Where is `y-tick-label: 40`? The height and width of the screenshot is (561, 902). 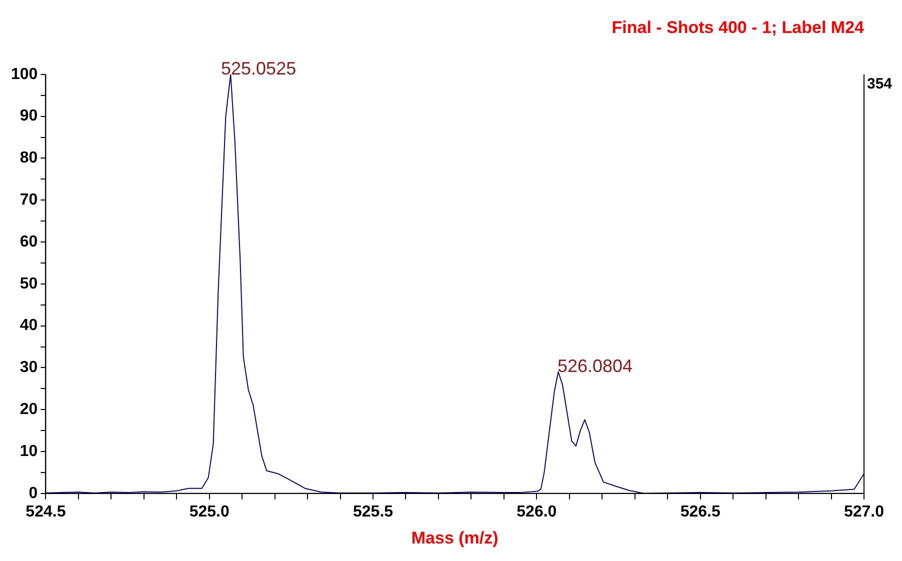
y-tick-label: 40 is located at coordinates (29, 325).